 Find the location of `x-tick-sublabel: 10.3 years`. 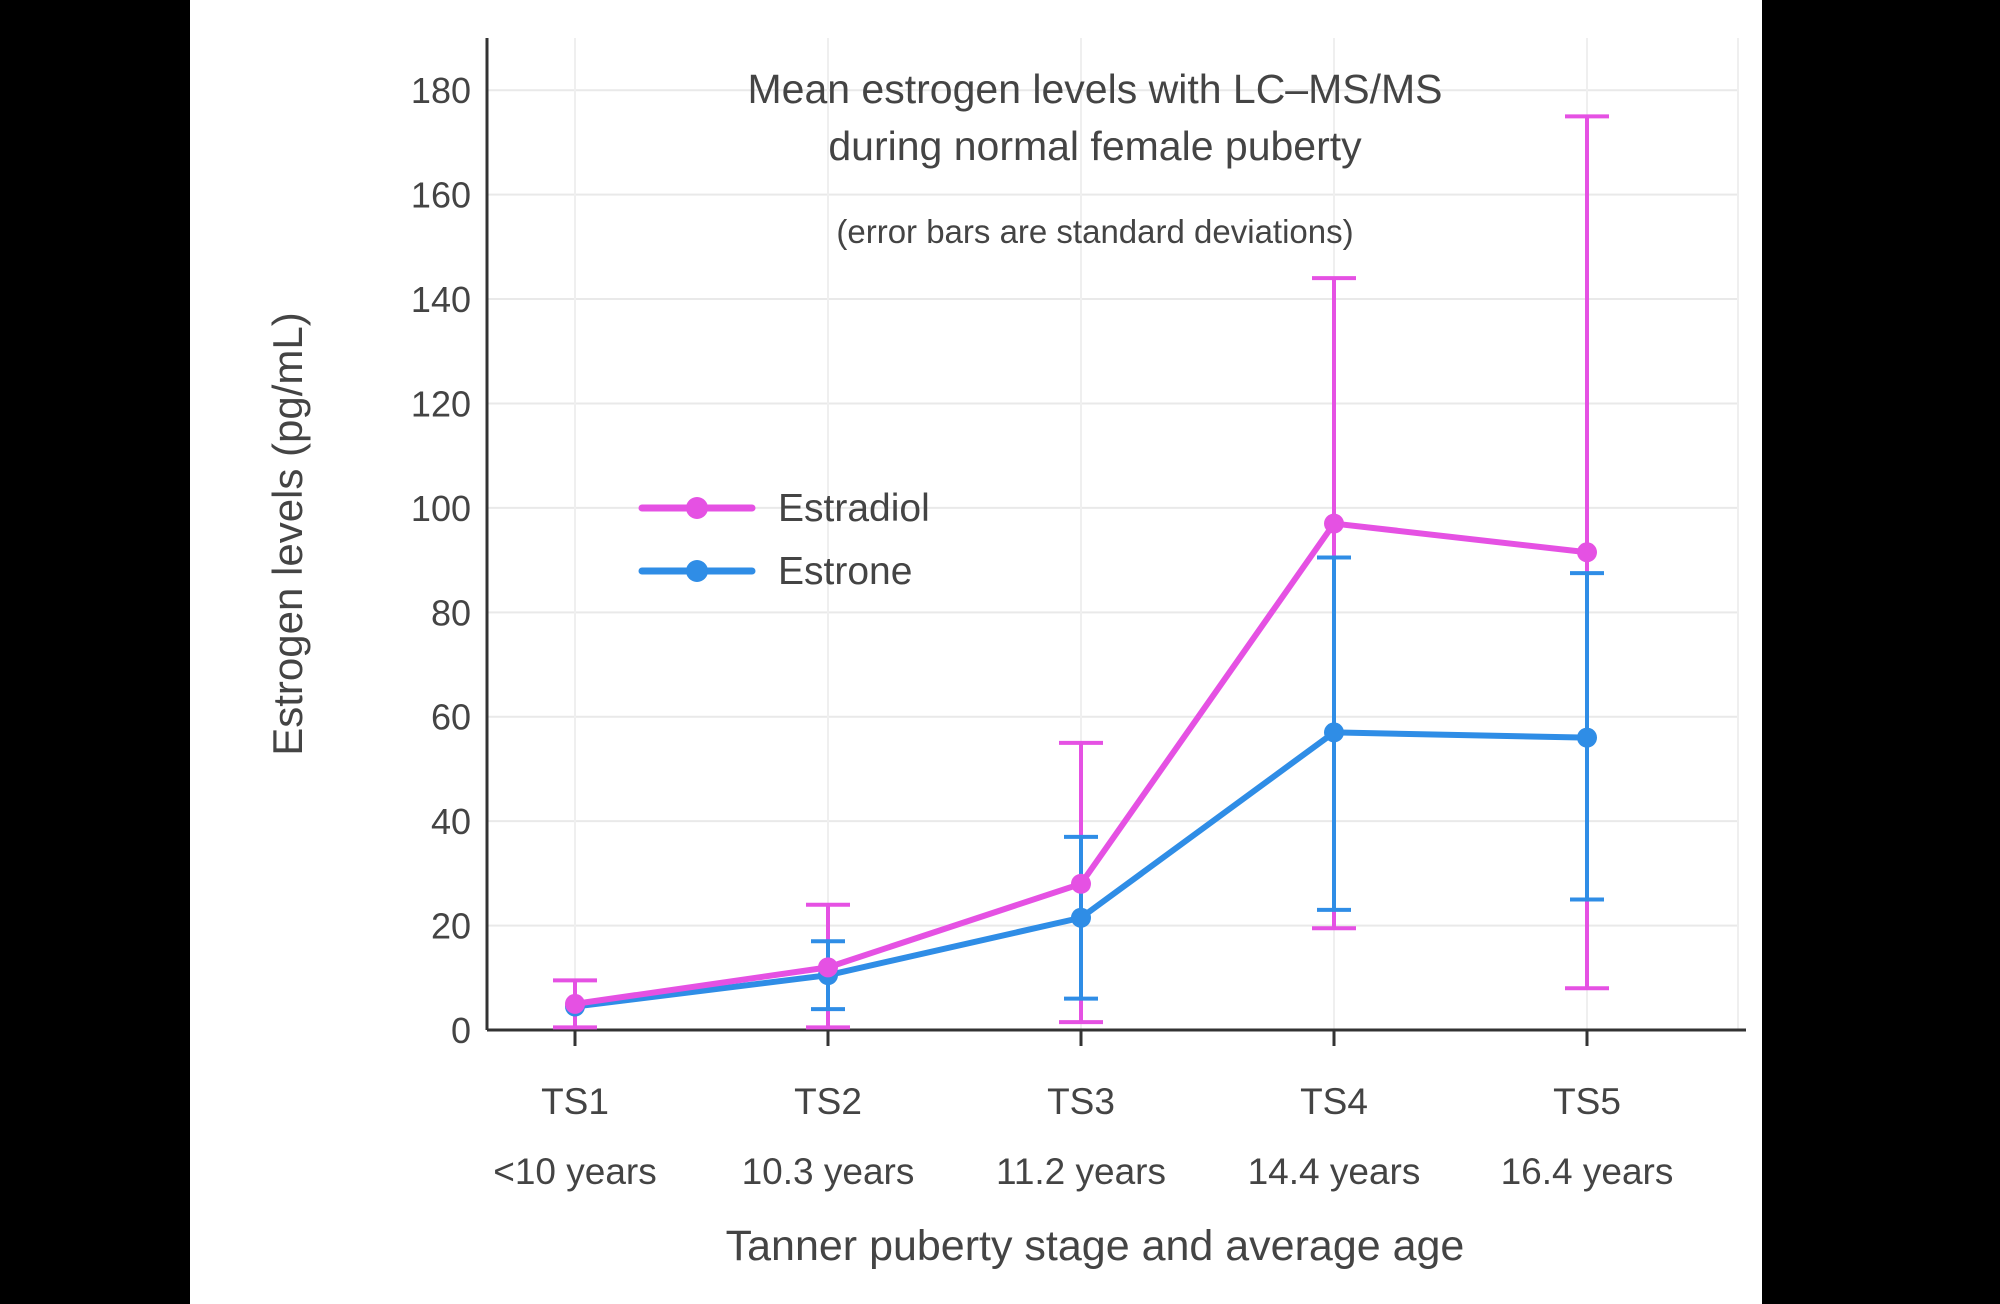

x-tick-sublabel: 10.3 years is located at coordinates (828, 1171).